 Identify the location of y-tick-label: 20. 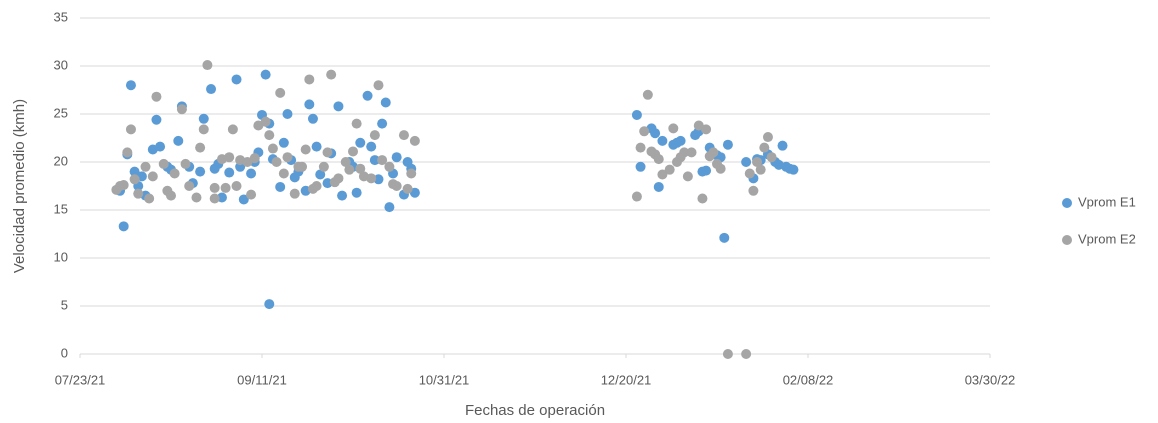
(61, 160).